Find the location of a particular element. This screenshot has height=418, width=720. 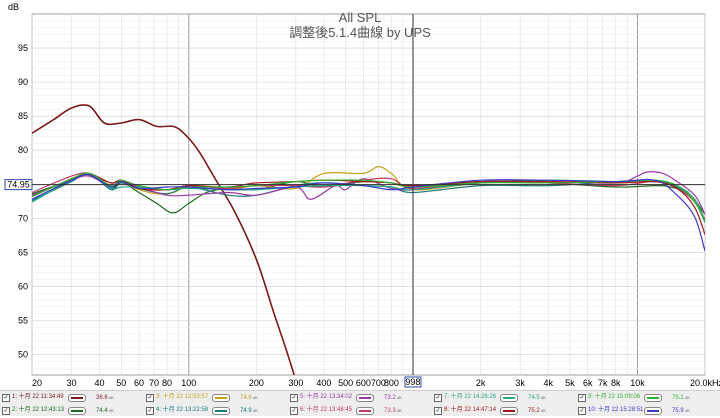

x-tick-label: 20.0kHz is located at coordinates (705, 383).